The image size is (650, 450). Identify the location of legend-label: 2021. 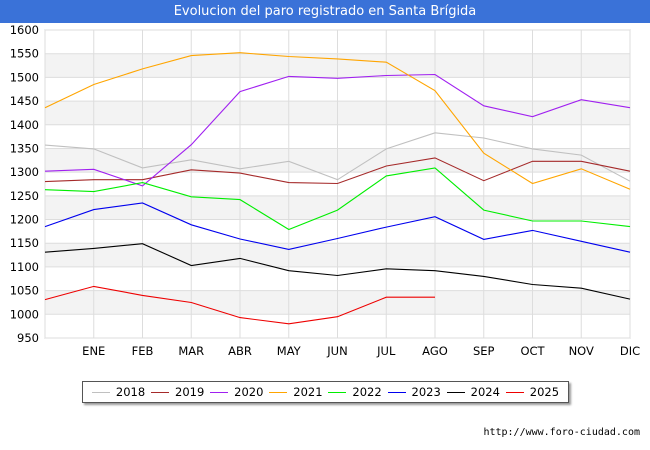
(308, 392).